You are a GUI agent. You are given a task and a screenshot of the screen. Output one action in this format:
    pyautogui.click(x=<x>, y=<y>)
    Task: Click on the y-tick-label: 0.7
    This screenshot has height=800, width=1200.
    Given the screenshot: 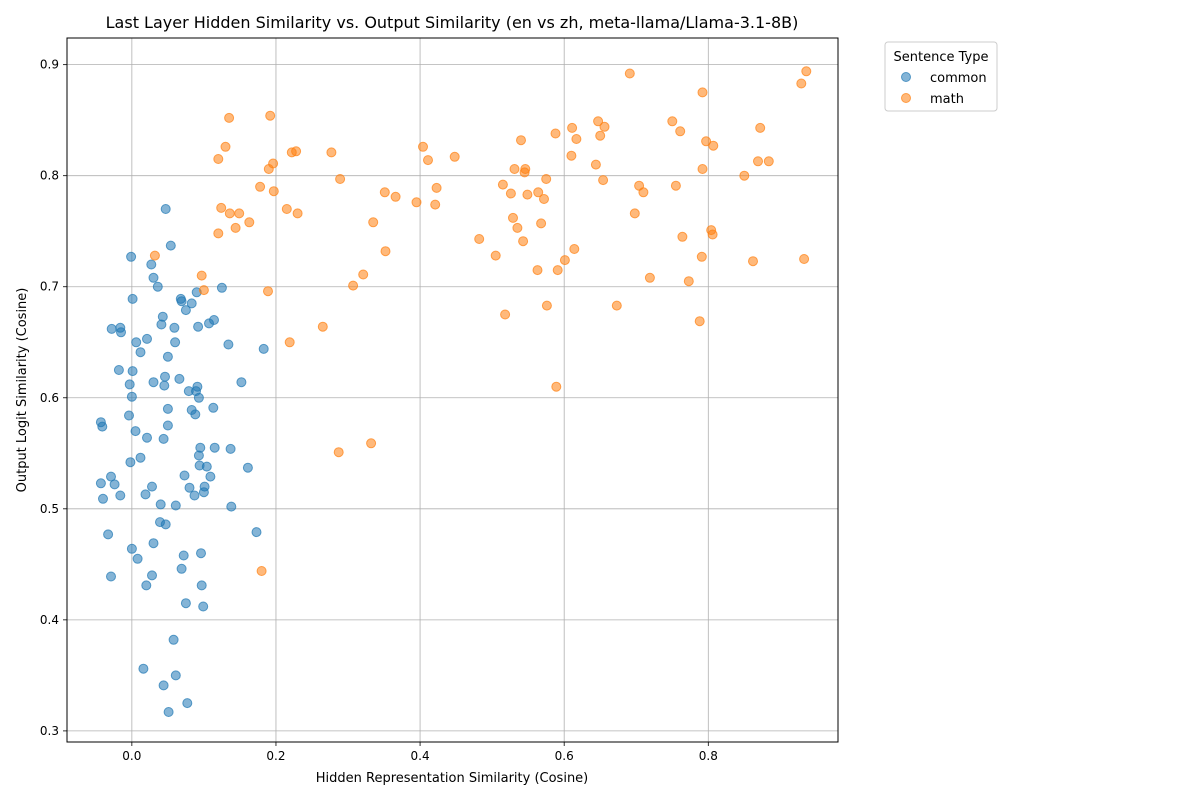 What is the action you would take?
    pyautogui.click(x=49, y=287)
    